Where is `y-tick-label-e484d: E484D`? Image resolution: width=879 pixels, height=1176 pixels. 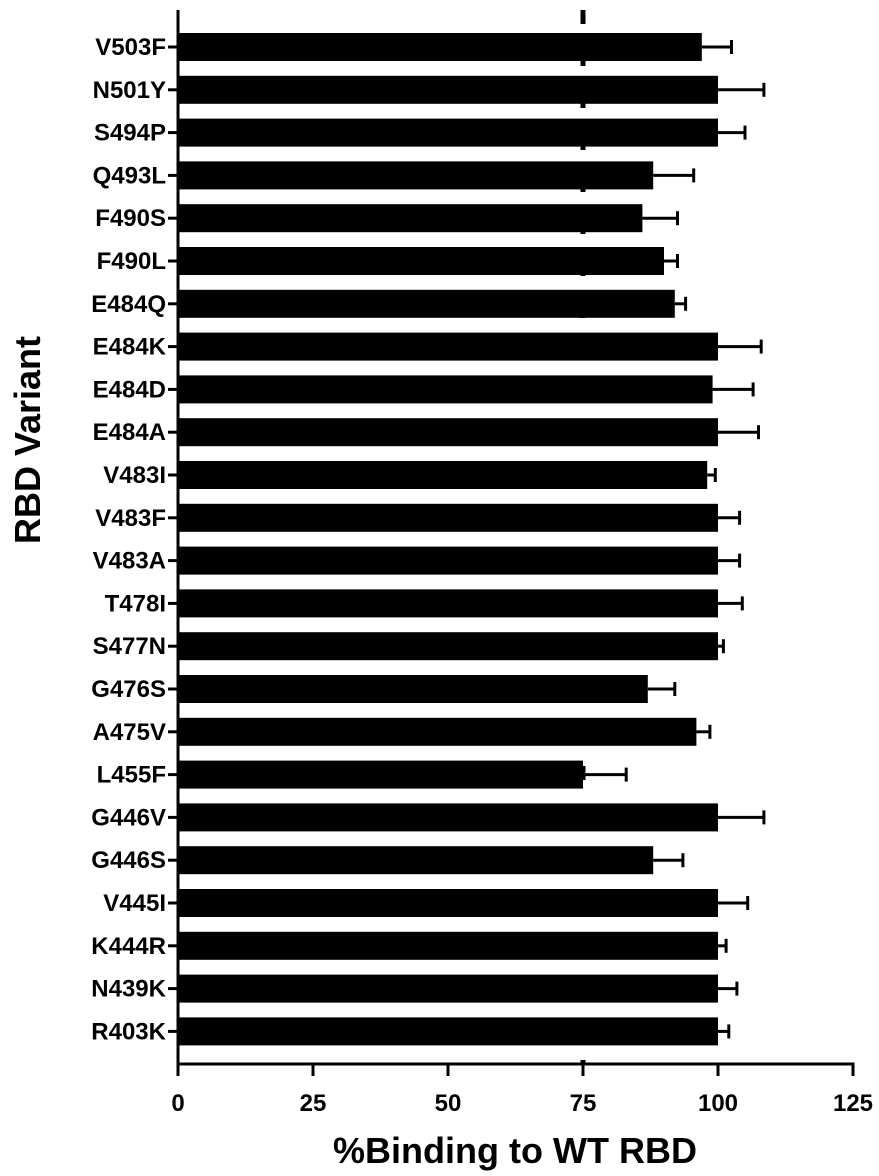
y-tick-label-e484d: E484D is located at coordinates (129, 389).